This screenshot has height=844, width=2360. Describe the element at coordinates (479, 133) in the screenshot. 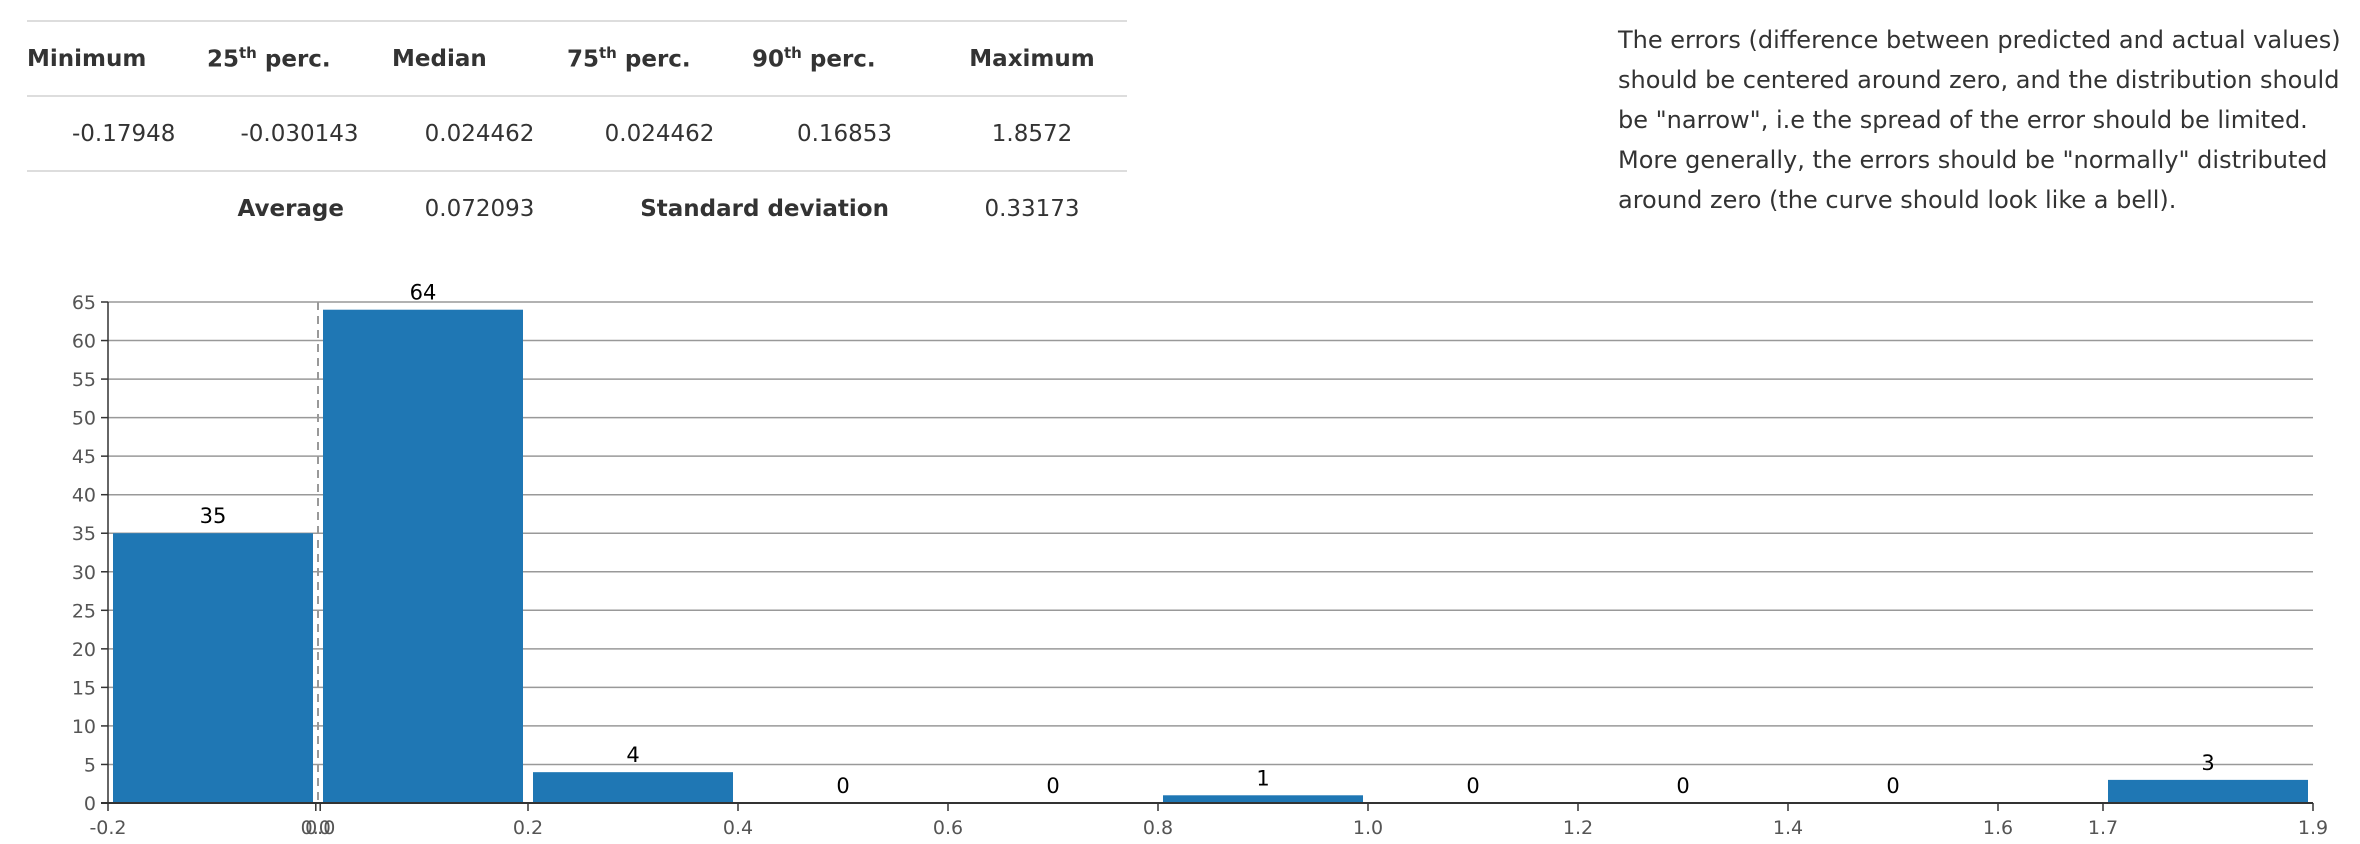

I see `value-median: 0.024462` at that location.